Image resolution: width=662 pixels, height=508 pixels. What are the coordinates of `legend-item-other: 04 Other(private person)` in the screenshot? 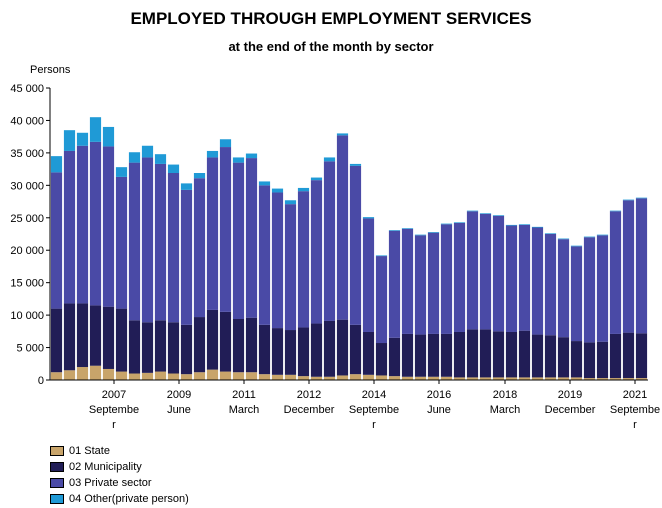 It's located at (119, 499).